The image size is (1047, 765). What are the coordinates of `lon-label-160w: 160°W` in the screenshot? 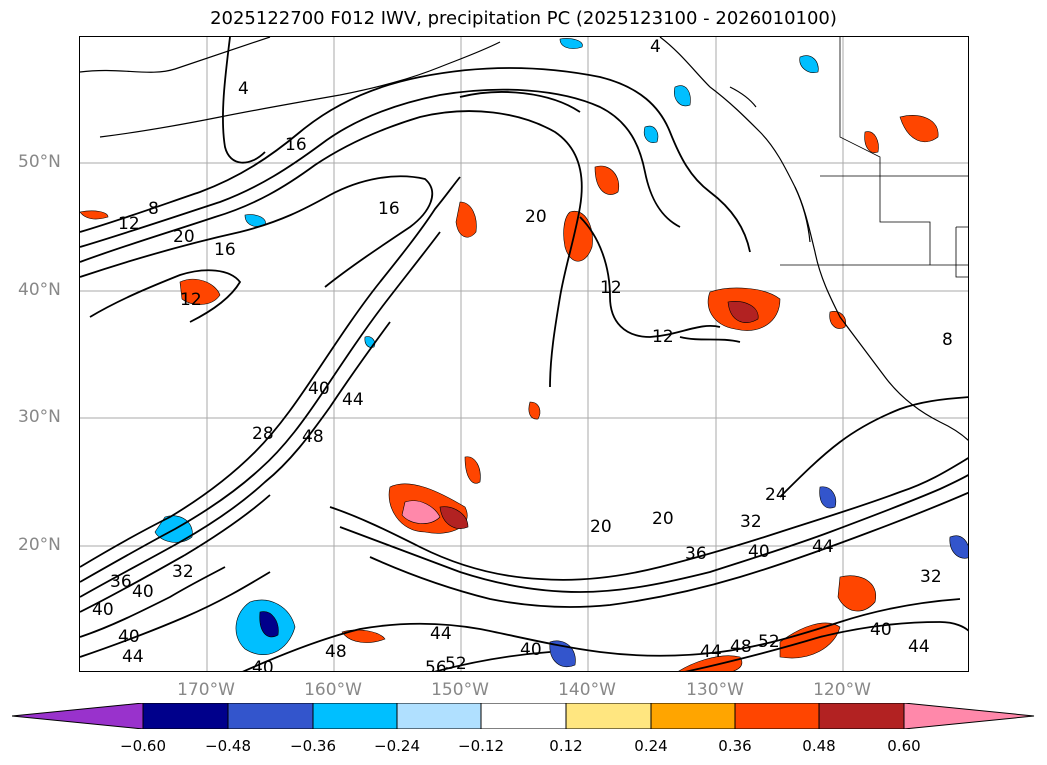 It's located at (333, 690).